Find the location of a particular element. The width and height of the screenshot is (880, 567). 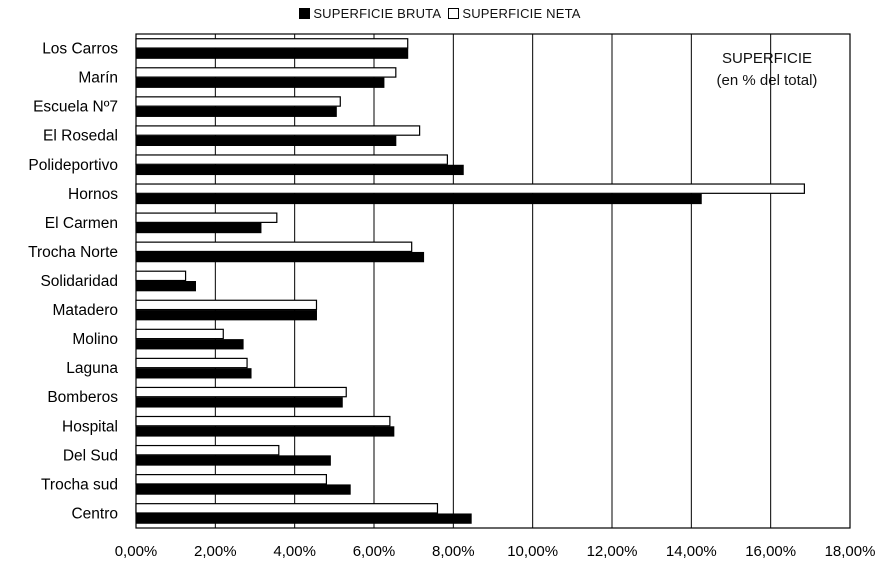

category-label: Bomberos is located at coordinates (82, 397).